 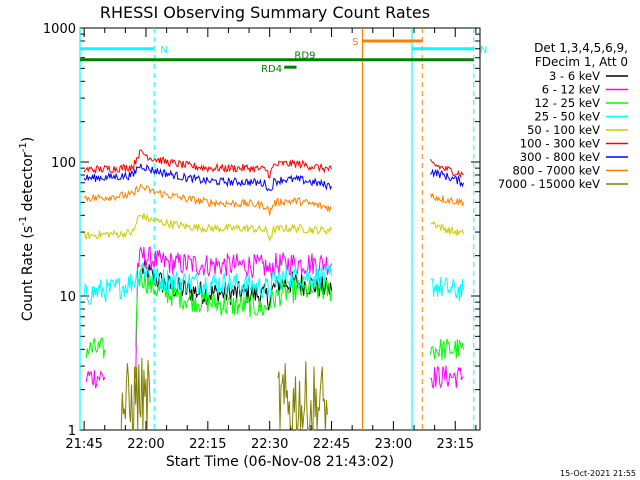 What do you see at coordinates (355, 42) in the screenshot?
I see `flag-label-s: S` at bounding box center [355, 42].